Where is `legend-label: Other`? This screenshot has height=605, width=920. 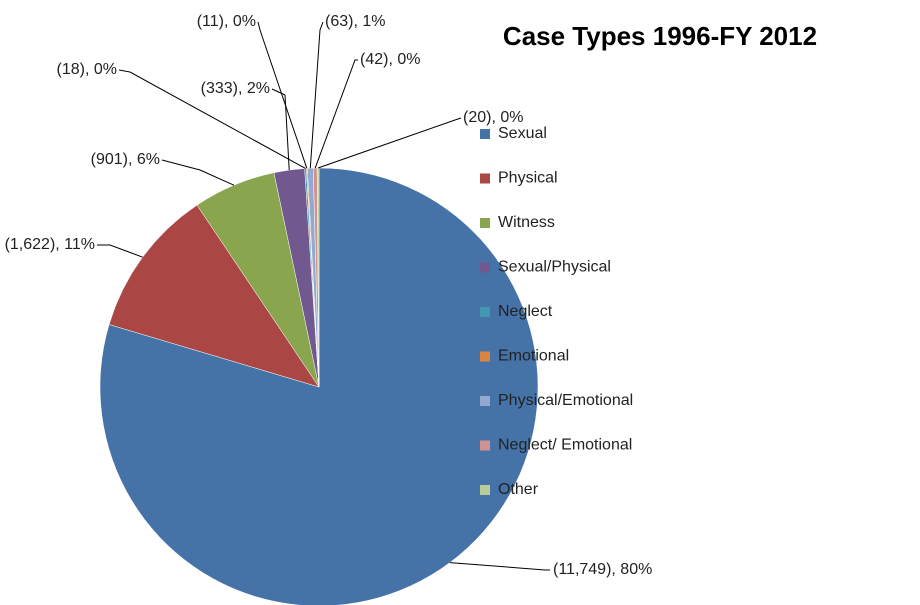
legend-label: Other is located at coordinates (518, 489).